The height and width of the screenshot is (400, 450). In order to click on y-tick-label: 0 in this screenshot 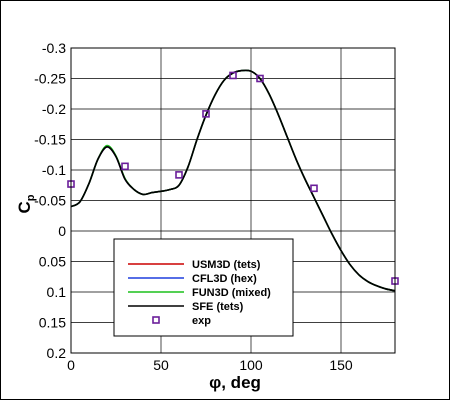, I will do `click(62, 231)`.